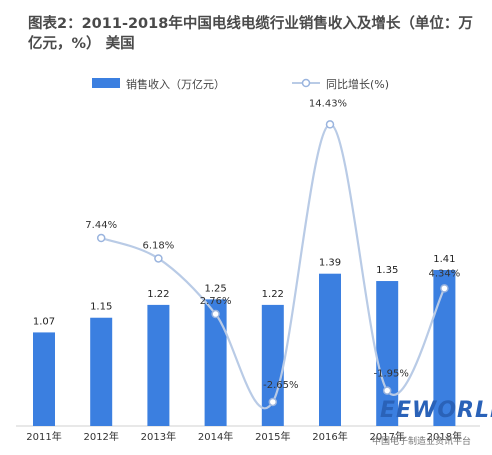  Describe the element at coordinates (329, 436) in the screenshot. I see `x-tick-2016年: 2016年` at that location.